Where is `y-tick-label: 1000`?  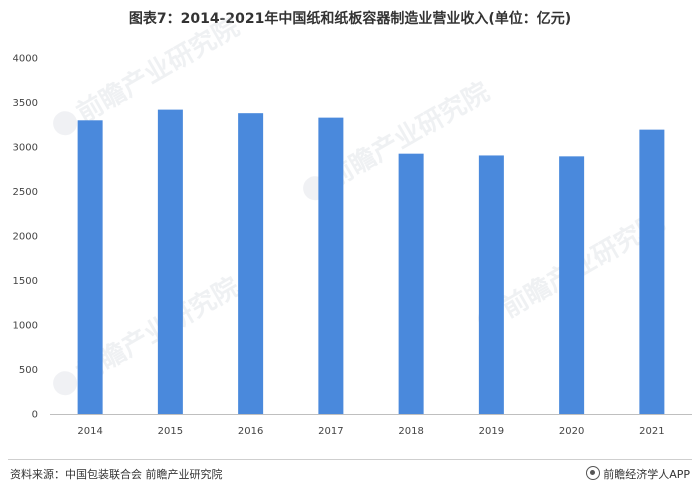 y-tick-label: 1000 is located at coordinates (25, 326).